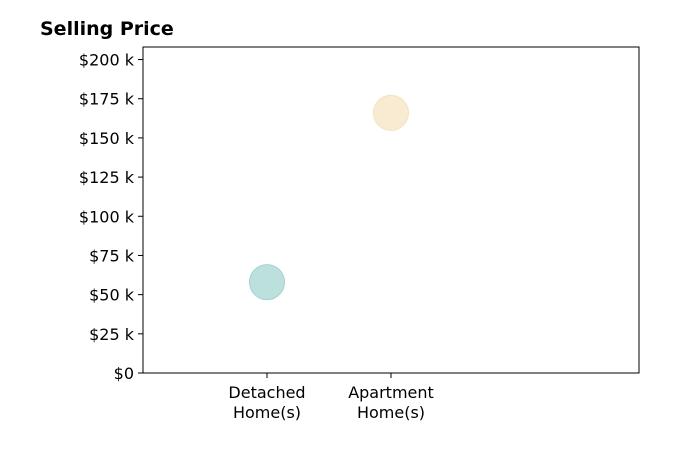 This screenshot has width=679, height=462. What do you see at coordinates (124, 373) in the screenshot?
I see `y-tick-label: $0` at bounding box center [124, 373].